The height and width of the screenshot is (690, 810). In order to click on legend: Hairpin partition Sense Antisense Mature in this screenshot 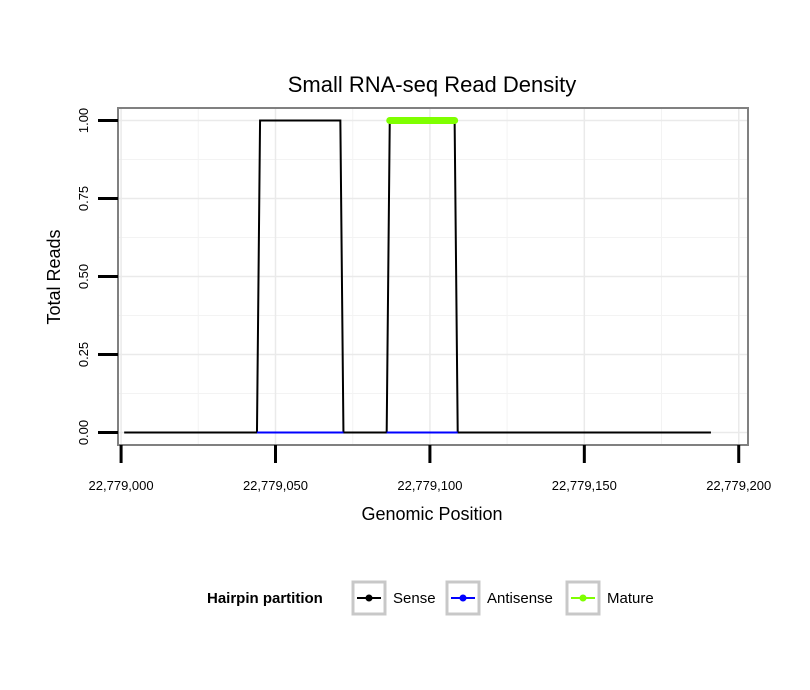, I will do `click(430, 598)`.